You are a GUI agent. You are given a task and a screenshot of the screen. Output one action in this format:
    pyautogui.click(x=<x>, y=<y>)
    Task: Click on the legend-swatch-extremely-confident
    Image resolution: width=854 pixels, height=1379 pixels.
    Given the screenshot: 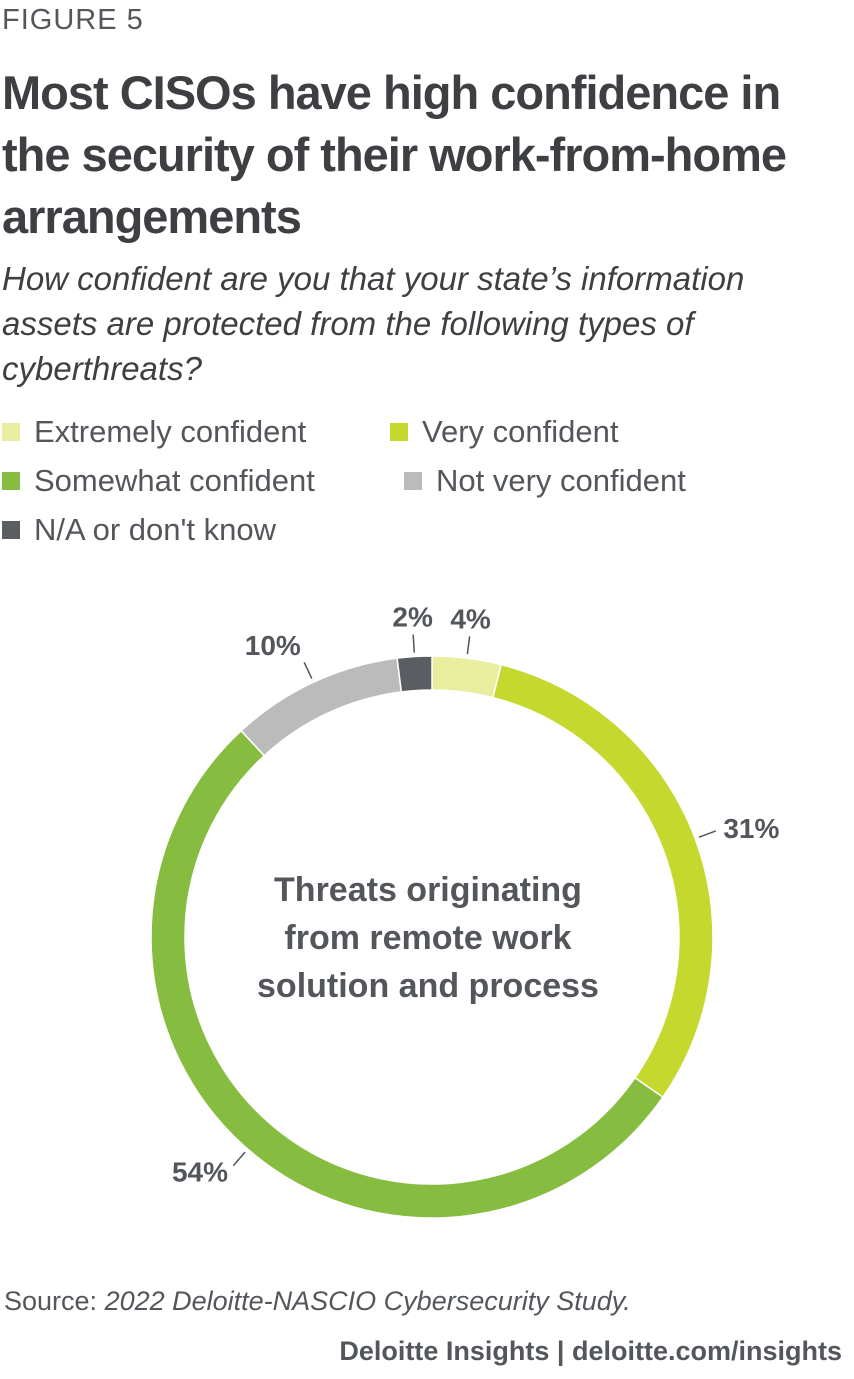 What is the action you would take?
    pyautogui.click(x=11, y=432)
    